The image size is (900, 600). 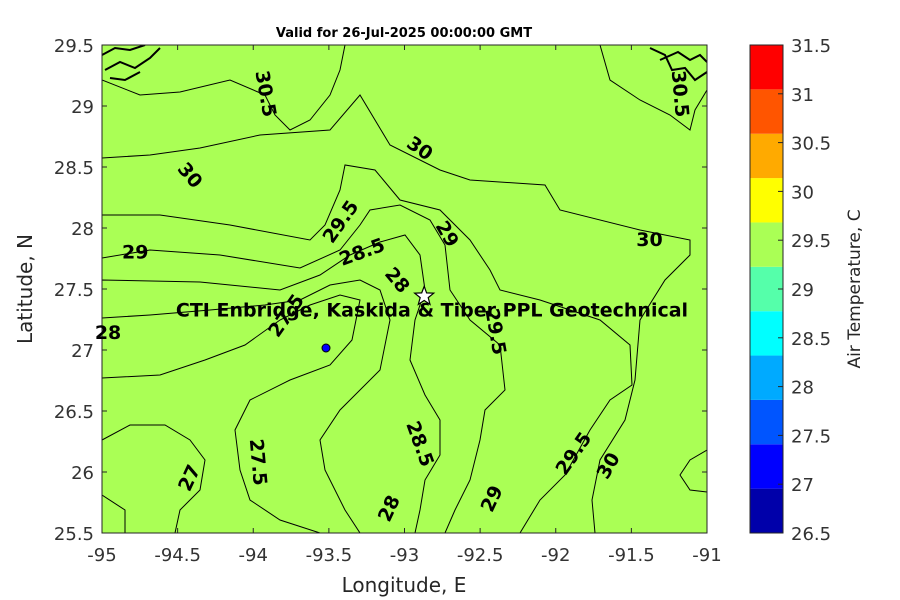 What do you see at coordinates (101, 555) in the screenshot?
I see `x-tick-label: -95` at bounding box center [101, 555].